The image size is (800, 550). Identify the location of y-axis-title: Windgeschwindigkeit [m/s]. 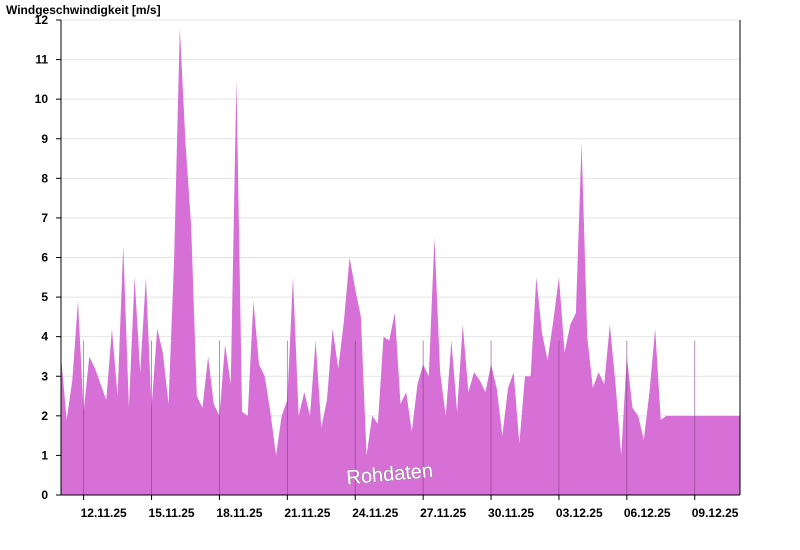
(83, 10).